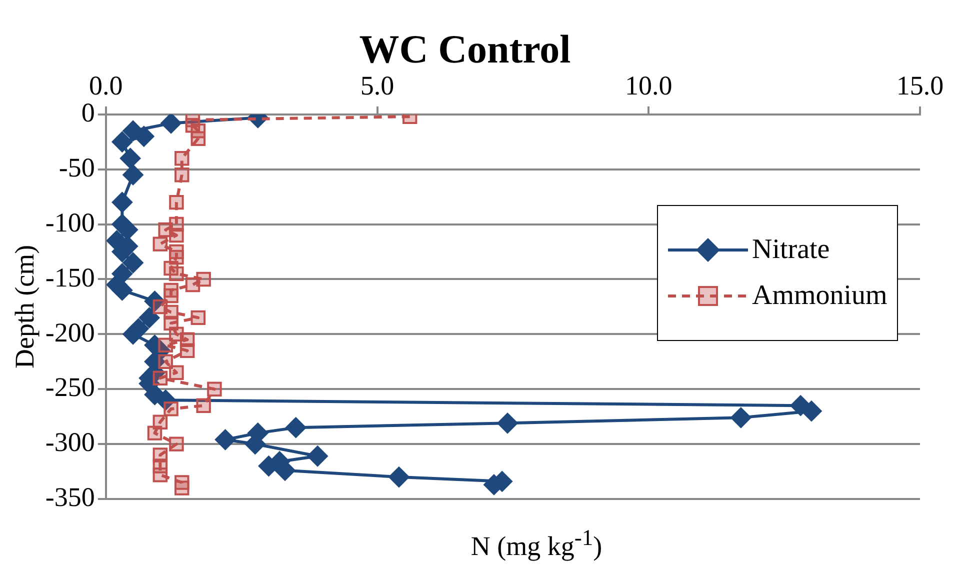  Describe the element at coordinates (70, 442) in the screenshot. I see `y-tick-label: -300` at that location.